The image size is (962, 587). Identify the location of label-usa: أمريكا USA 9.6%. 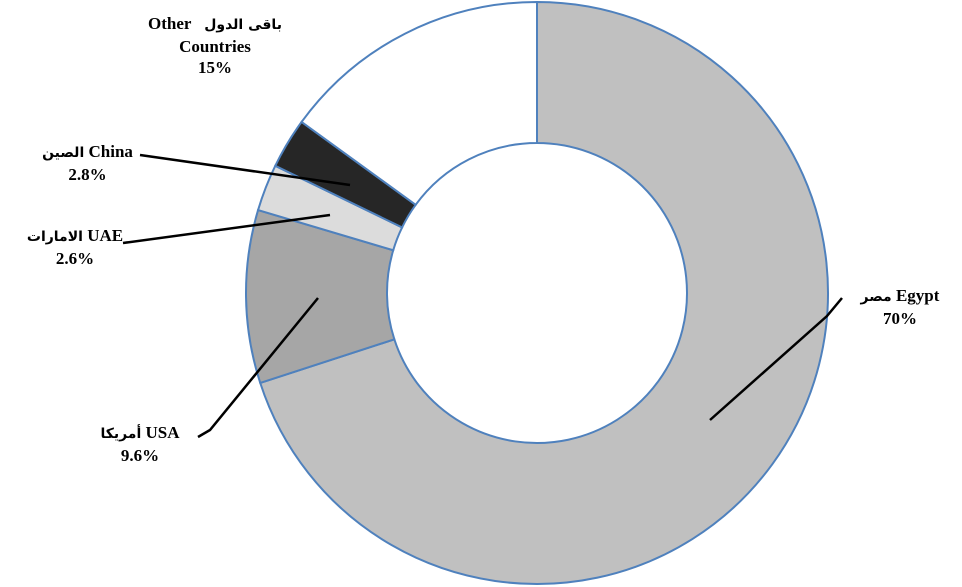
(140, 444).